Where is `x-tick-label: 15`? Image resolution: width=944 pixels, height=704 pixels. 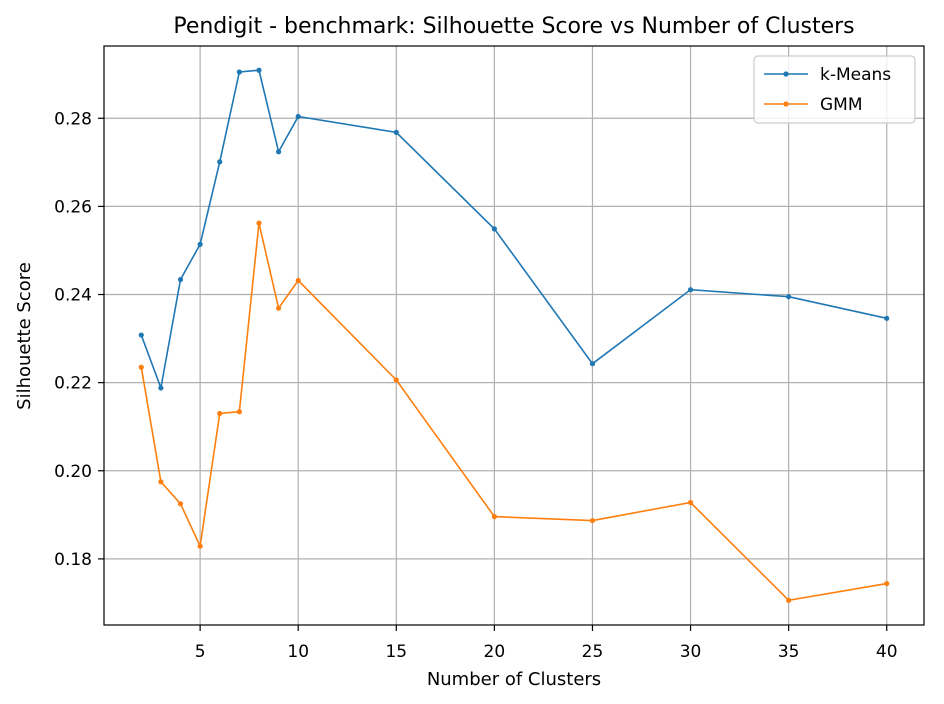
x-tick-label: 15 is located at coordinates (396, 652).